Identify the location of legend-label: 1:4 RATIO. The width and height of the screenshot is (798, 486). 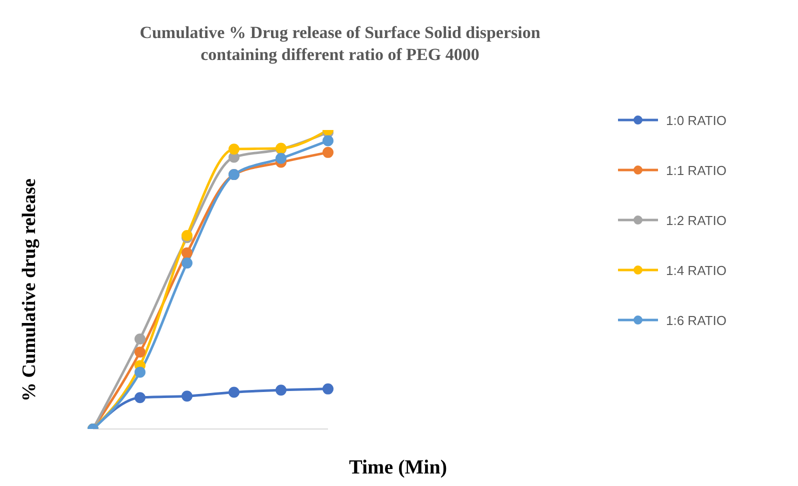
(696, 270).